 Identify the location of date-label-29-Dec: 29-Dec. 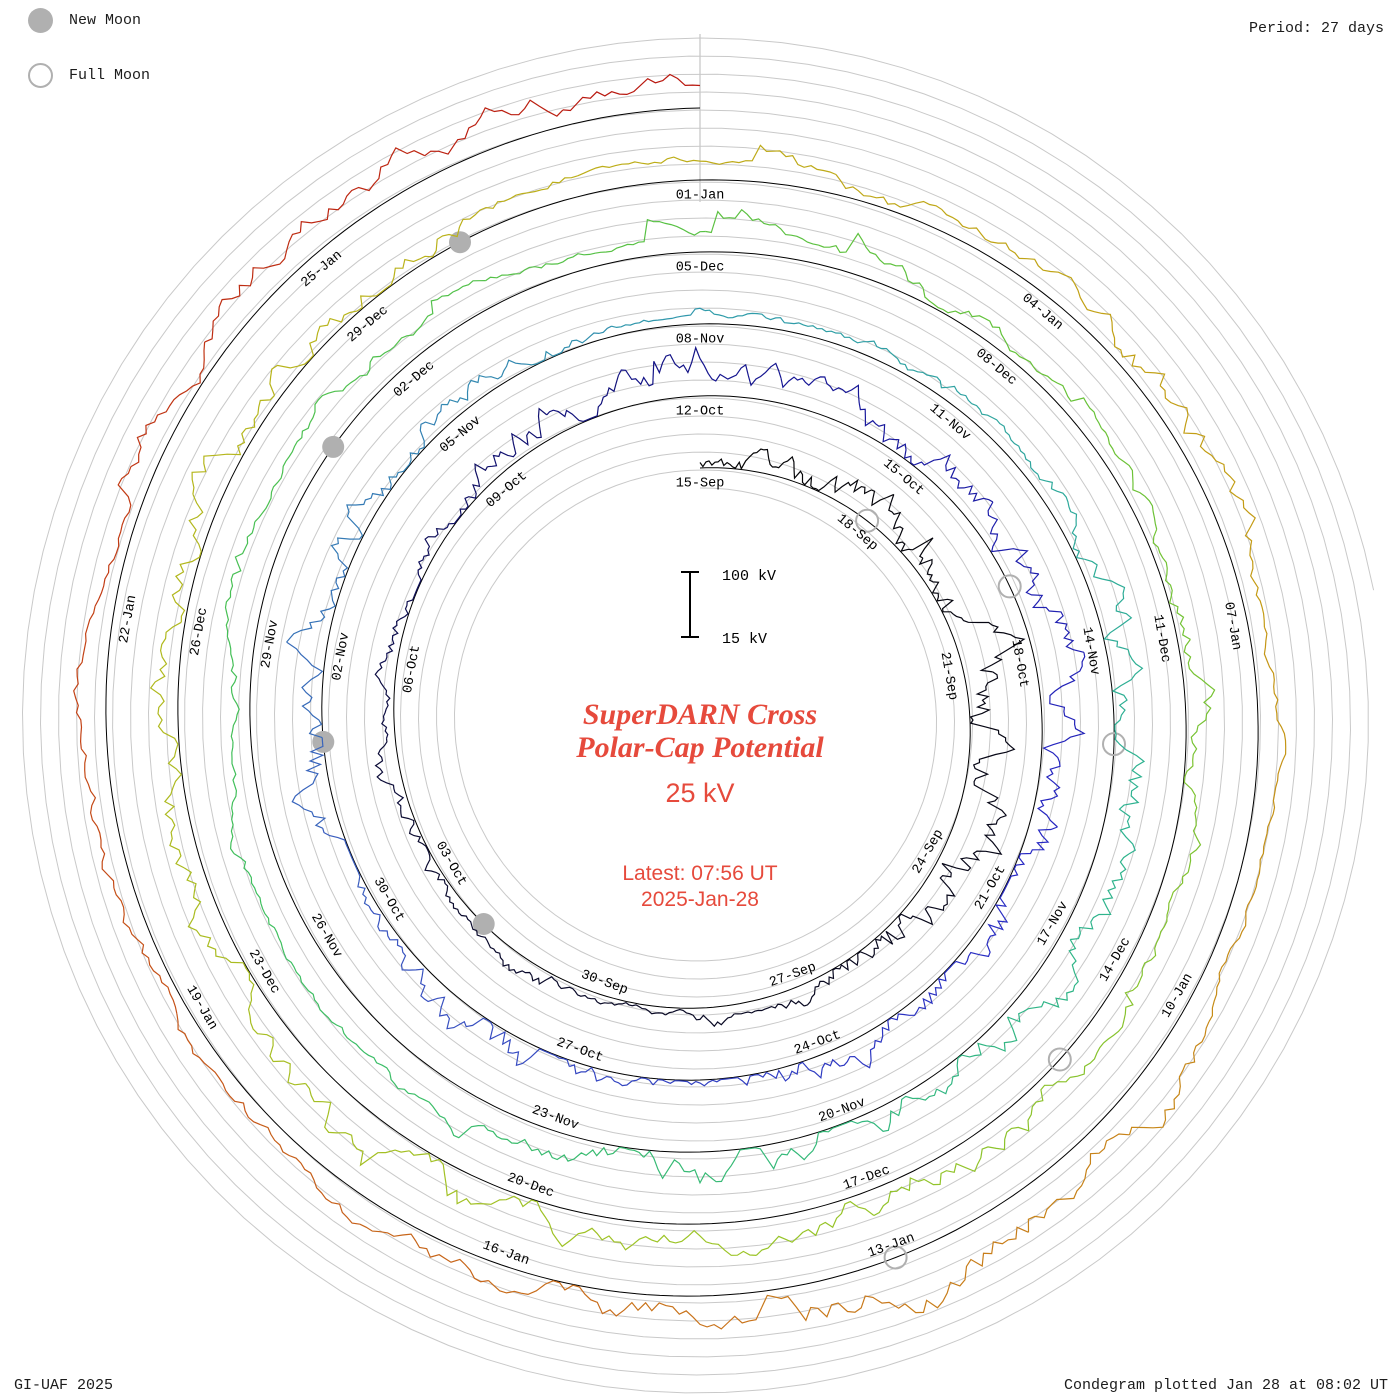
(368, 324).